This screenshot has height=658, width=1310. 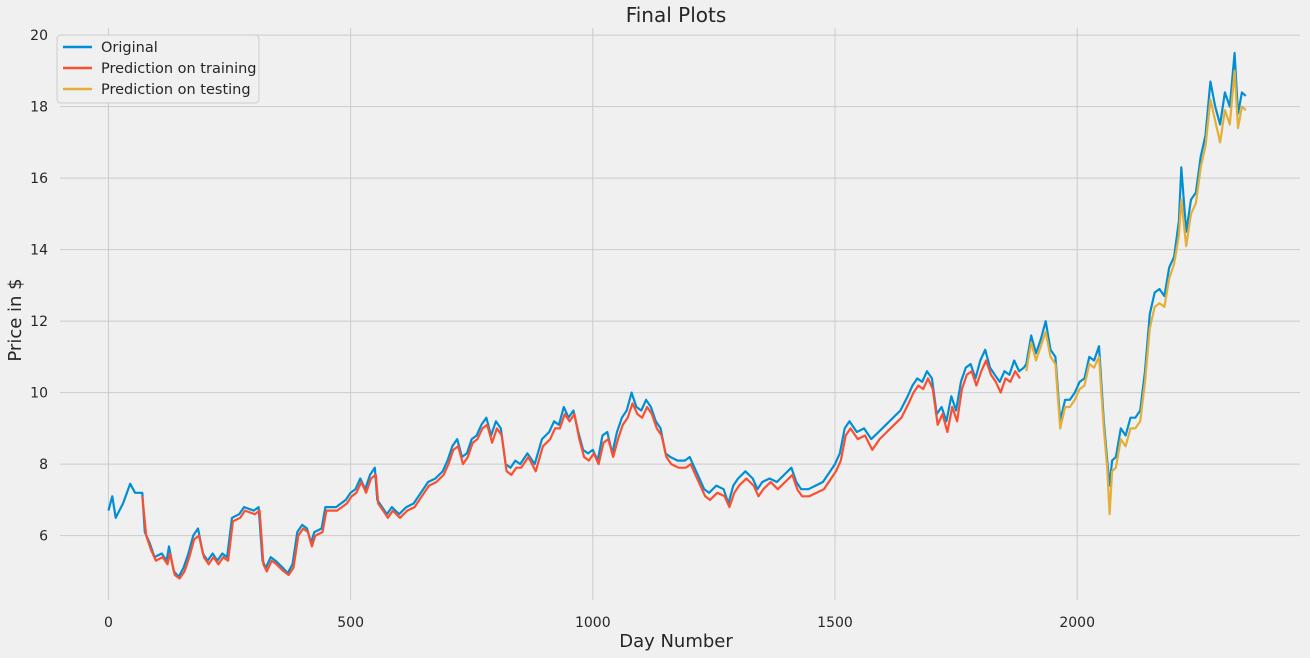 What do you see at coordinates (1136, 292) in the screenshot?
I see `series-line-prediction-testing` at bounding box center [1136, 292].